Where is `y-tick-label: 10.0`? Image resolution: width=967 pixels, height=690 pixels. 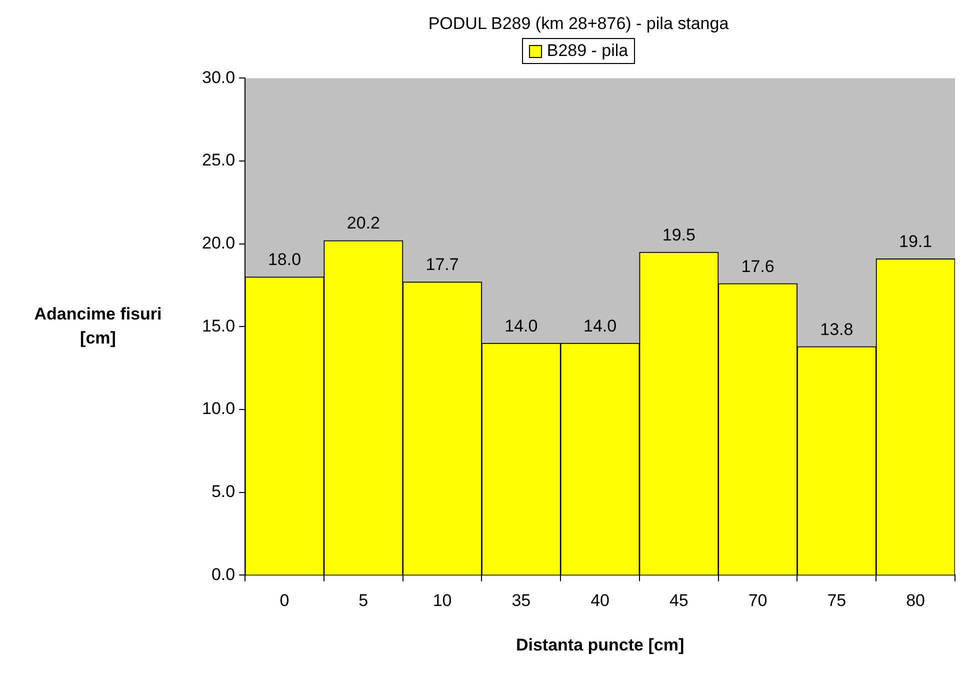 y-tick-label: 10.0 is located at coordinates (219, 408).